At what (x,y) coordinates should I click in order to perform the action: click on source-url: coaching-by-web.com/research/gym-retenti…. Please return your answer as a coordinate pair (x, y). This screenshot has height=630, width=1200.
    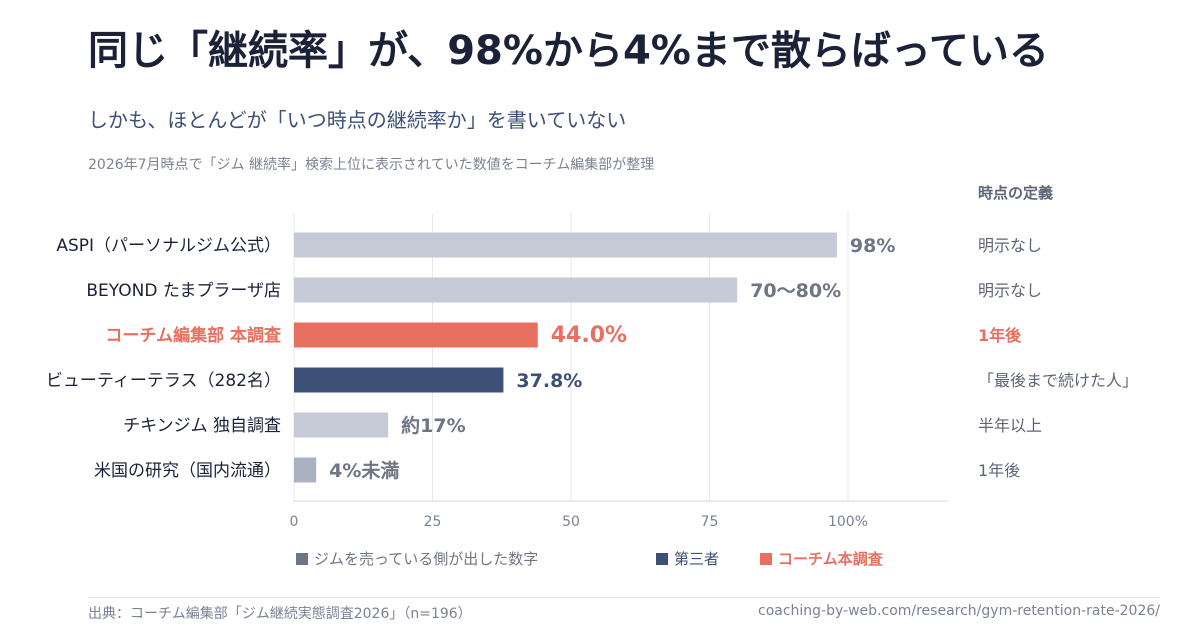
    Looking at the image, I should click on (959, 611).